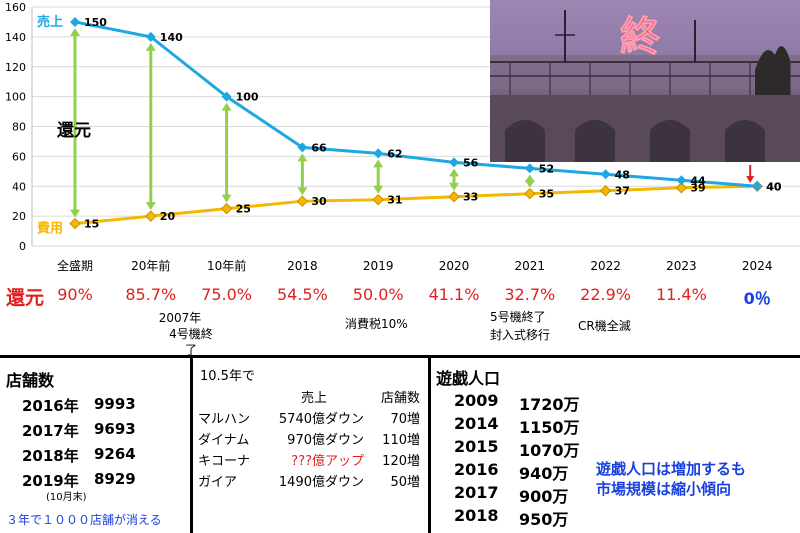 The width and height of the screenshot is (800, 533). I want to click on section-divider, so click(400, 356).